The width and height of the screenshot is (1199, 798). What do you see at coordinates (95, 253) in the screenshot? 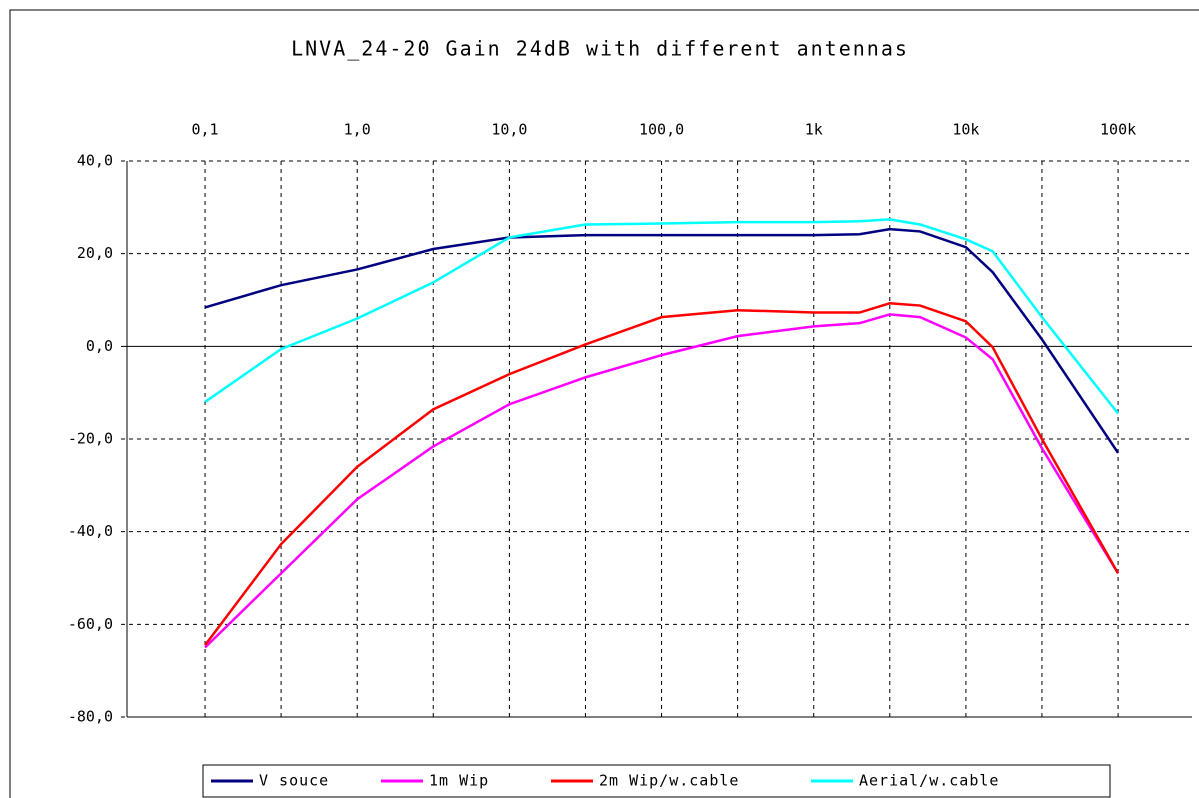
I see `y-tick-label: 20,0` at bounding box center [95, 253].